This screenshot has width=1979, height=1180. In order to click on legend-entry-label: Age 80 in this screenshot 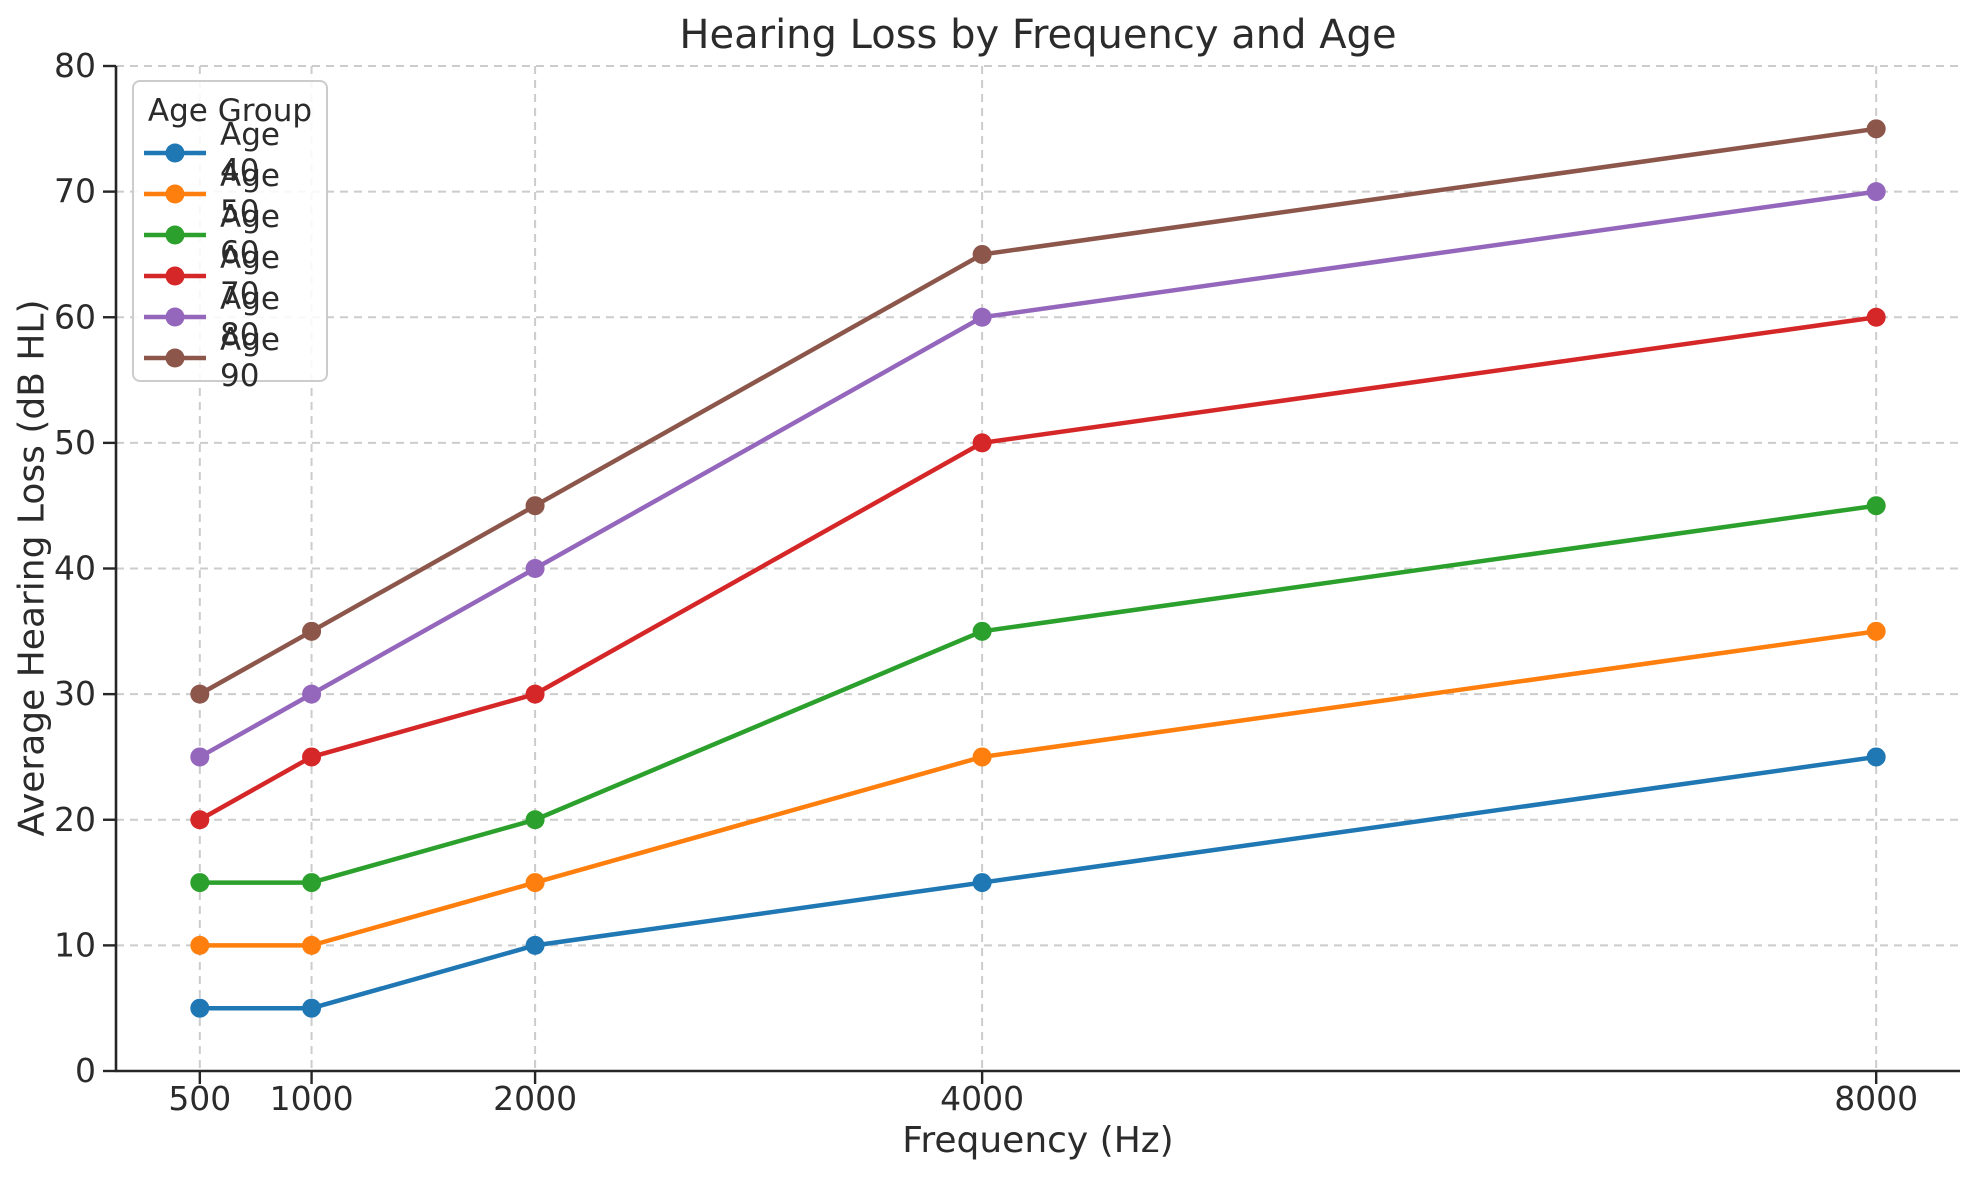, I will do `click(250, 316)`.